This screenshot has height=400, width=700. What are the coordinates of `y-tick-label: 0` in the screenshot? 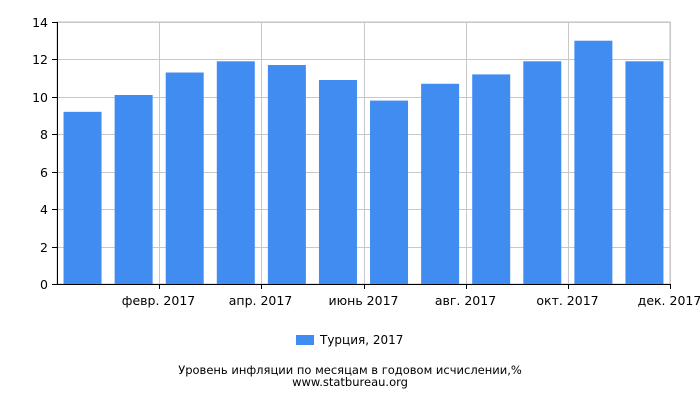 It's located at (44, 284).